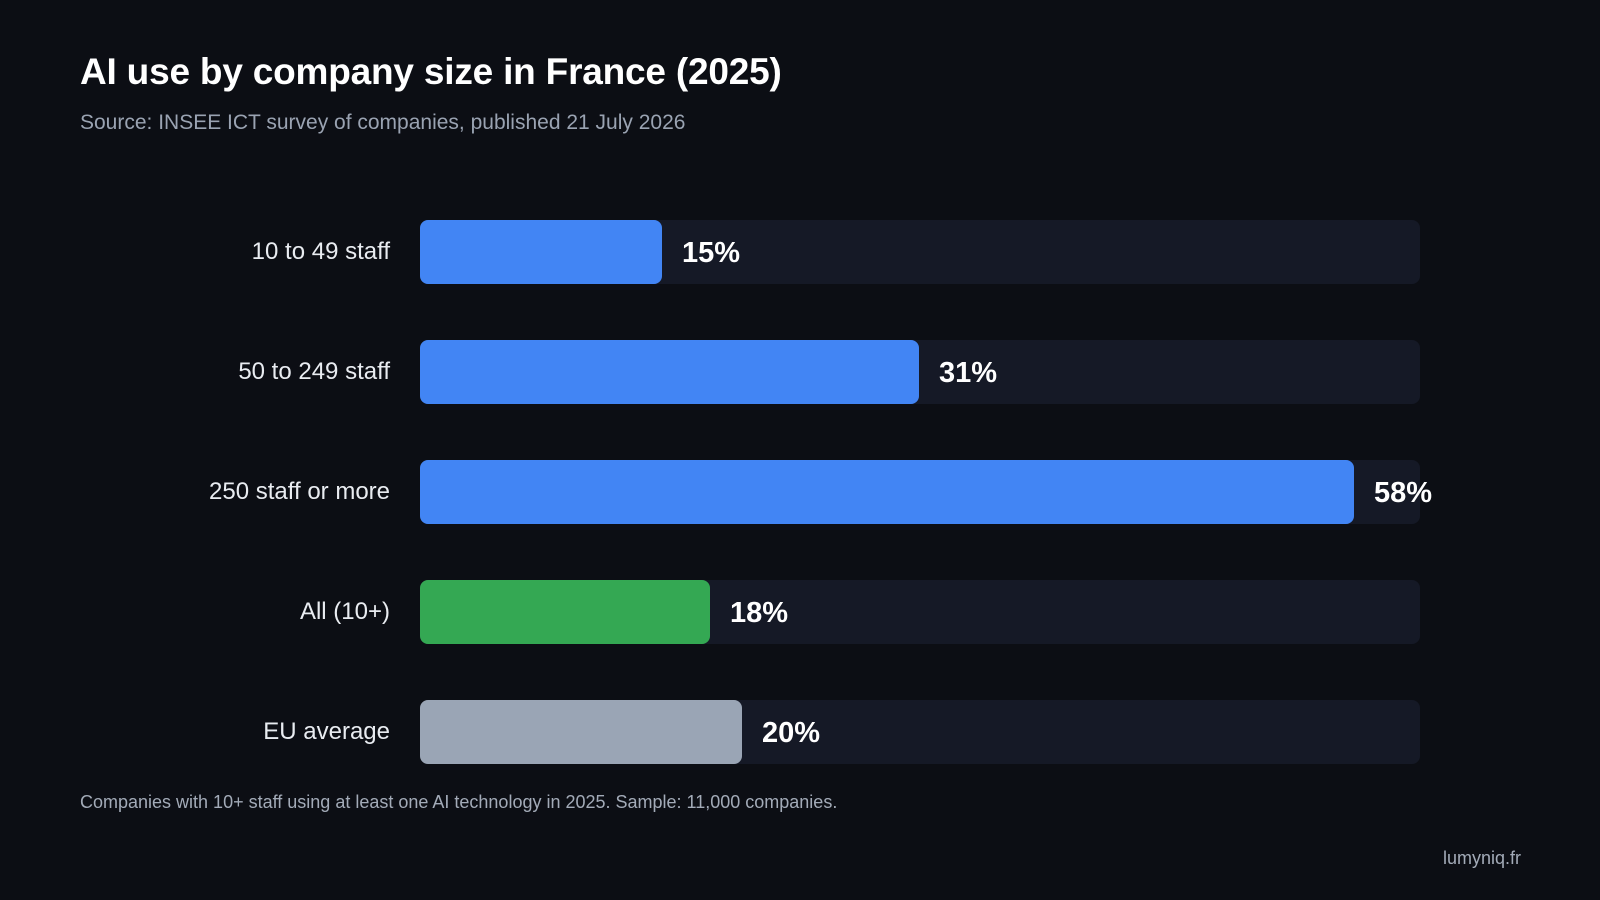 This screenshot has height=900, width=1600. I want to click on bar-row: All (10+) 18%, so click(800, 612).